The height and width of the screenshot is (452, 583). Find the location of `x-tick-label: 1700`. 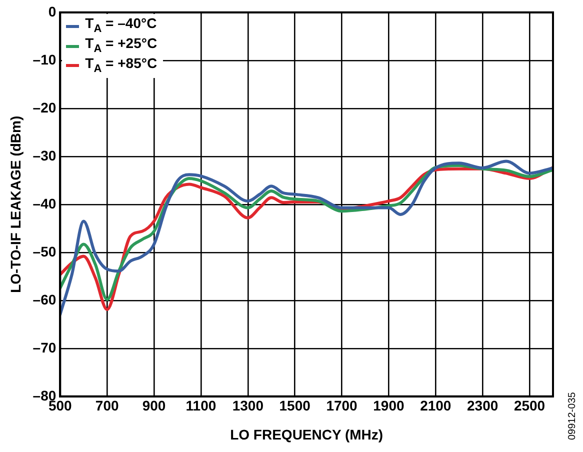

x-tick-label: 1700 is located at coordinates (342, 406).